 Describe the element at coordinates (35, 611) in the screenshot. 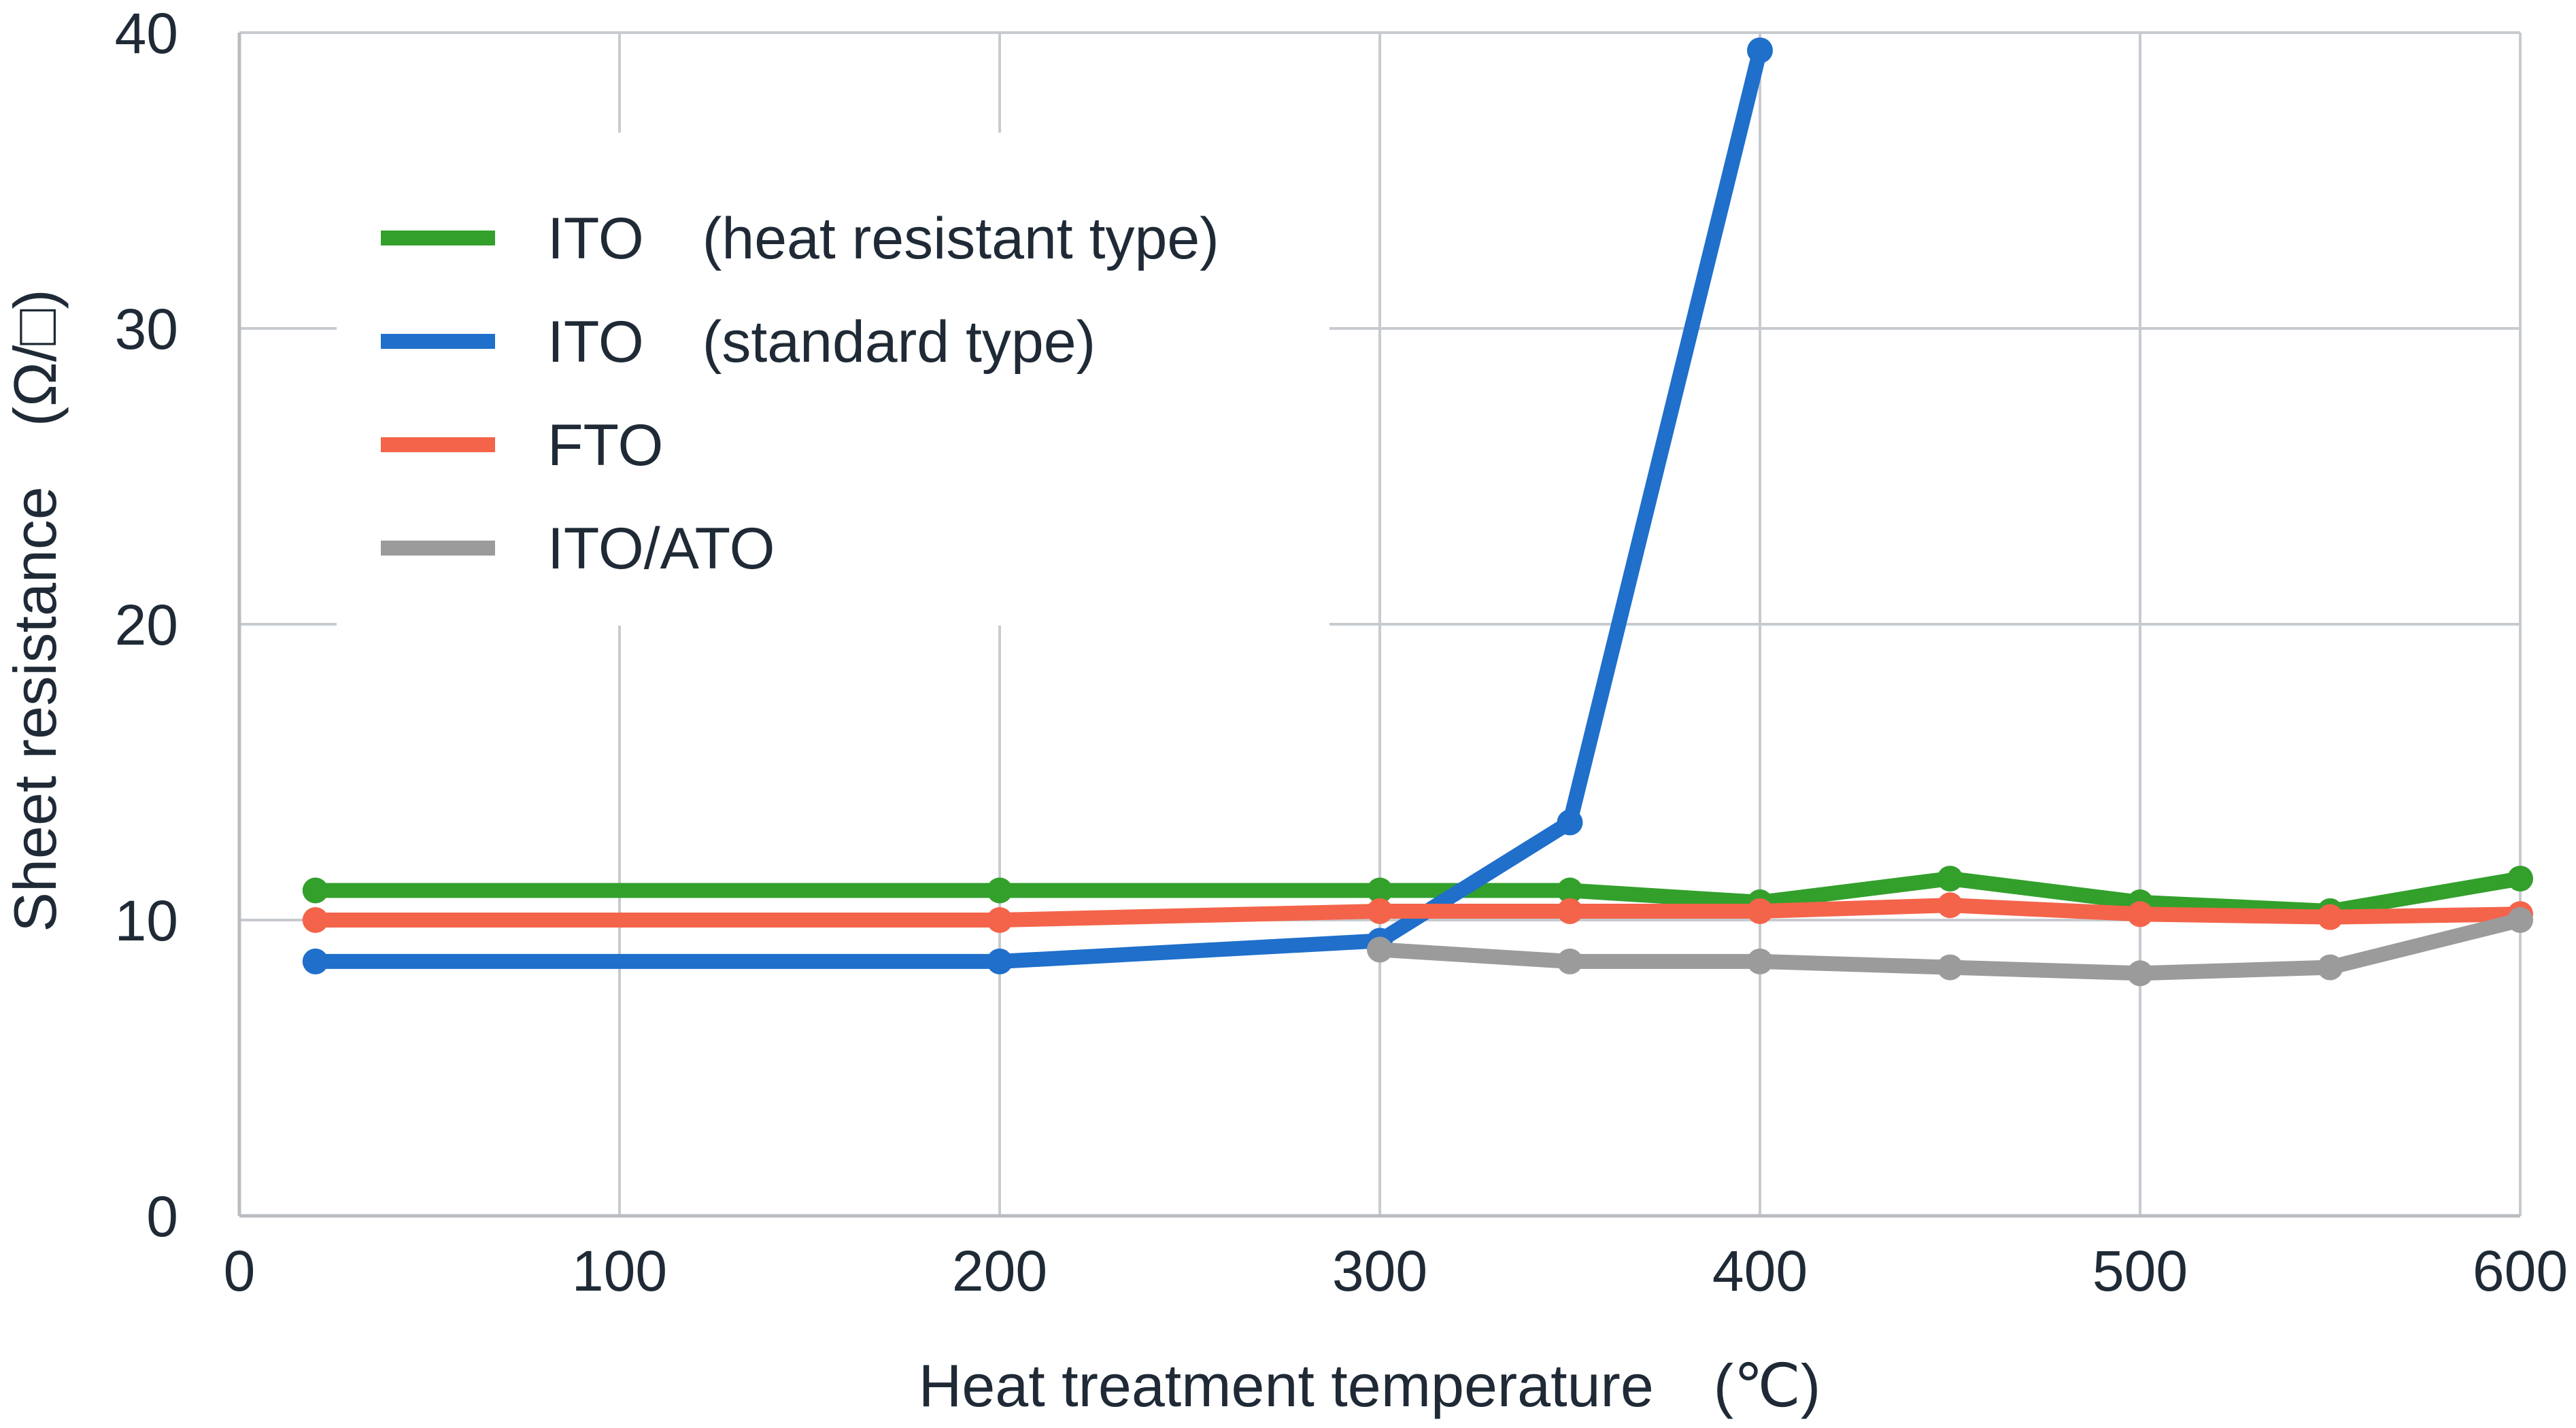

I see `y-axis-title: Sheet resistance (Ω/□)` at that location.